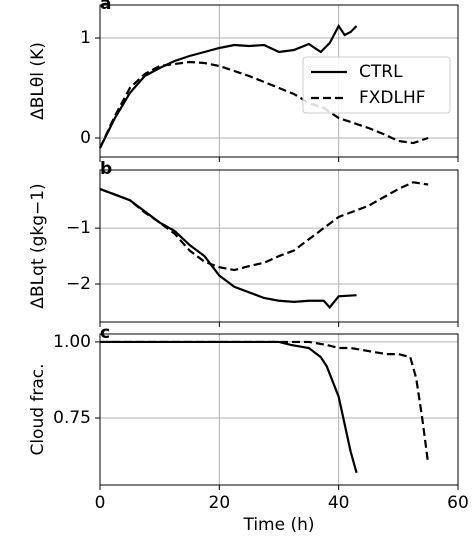  I want to click on panel-label: a, so click(105, 7).